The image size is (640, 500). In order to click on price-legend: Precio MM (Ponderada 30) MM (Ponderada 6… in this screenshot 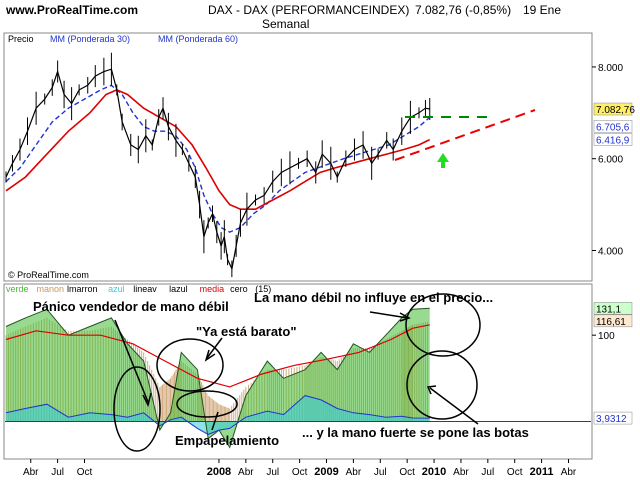, I will do `click(123, 39)`.